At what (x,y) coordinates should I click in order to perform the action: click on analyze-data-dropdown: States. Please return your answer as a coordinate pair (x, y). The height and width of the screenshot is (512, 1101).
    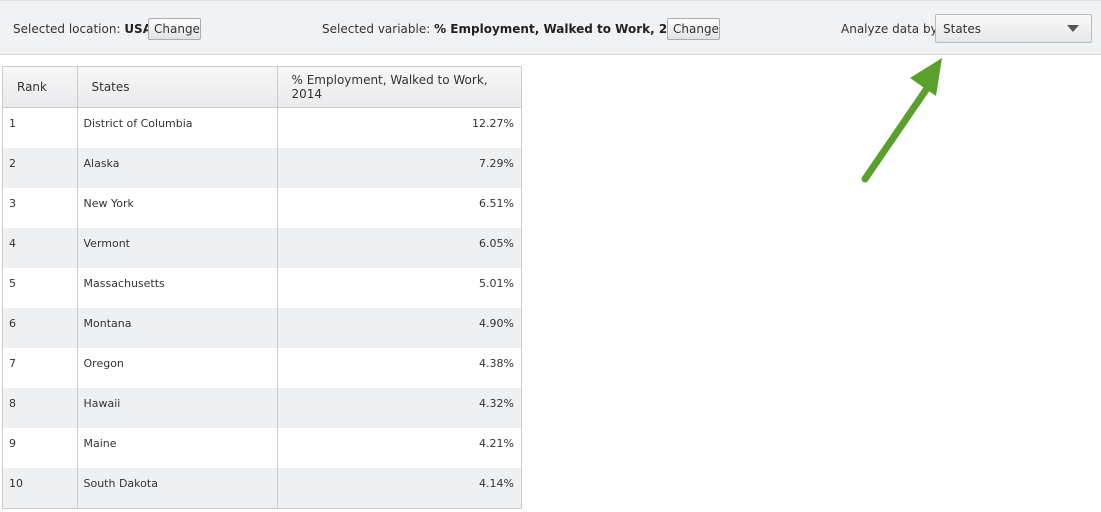
    Looking at the image, I should click on (1013, 28).